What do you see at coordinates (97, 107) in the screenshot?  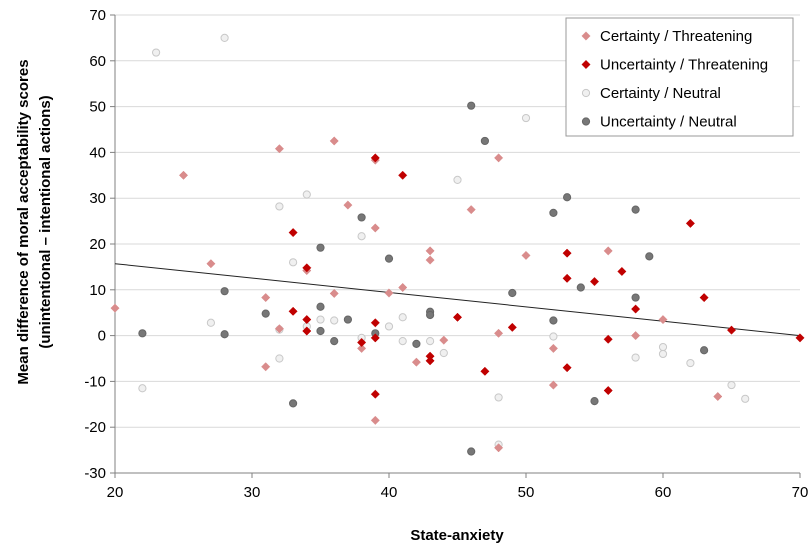 I see `y-tick-label: 50` at bounding box center [97, 107].